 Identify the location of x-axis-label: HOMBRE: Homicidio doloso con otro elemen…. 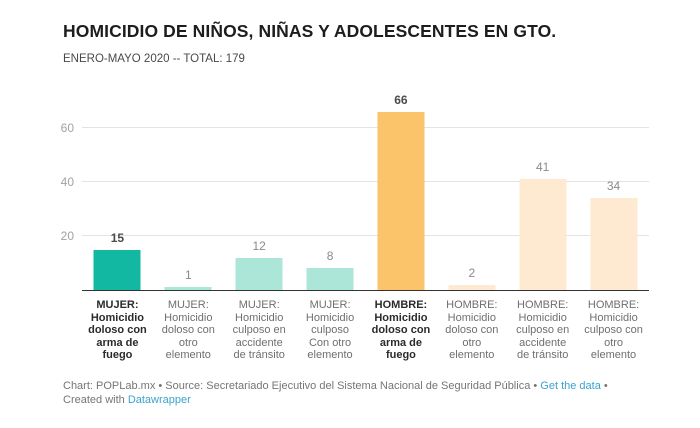
(472, 330).